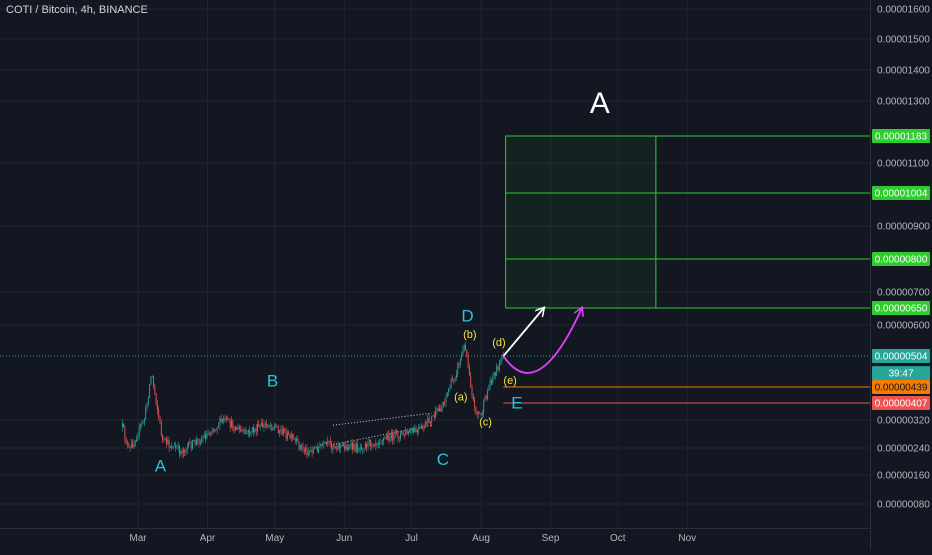  I want to click on y-tick-label: 0.00001300, so click(903, 102).